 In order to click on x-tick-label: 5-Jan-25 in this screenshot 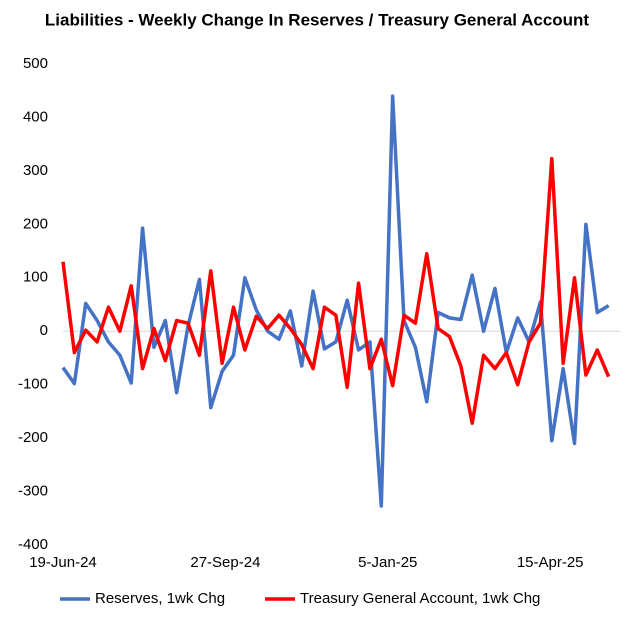, I will do `click(387, 562)`.